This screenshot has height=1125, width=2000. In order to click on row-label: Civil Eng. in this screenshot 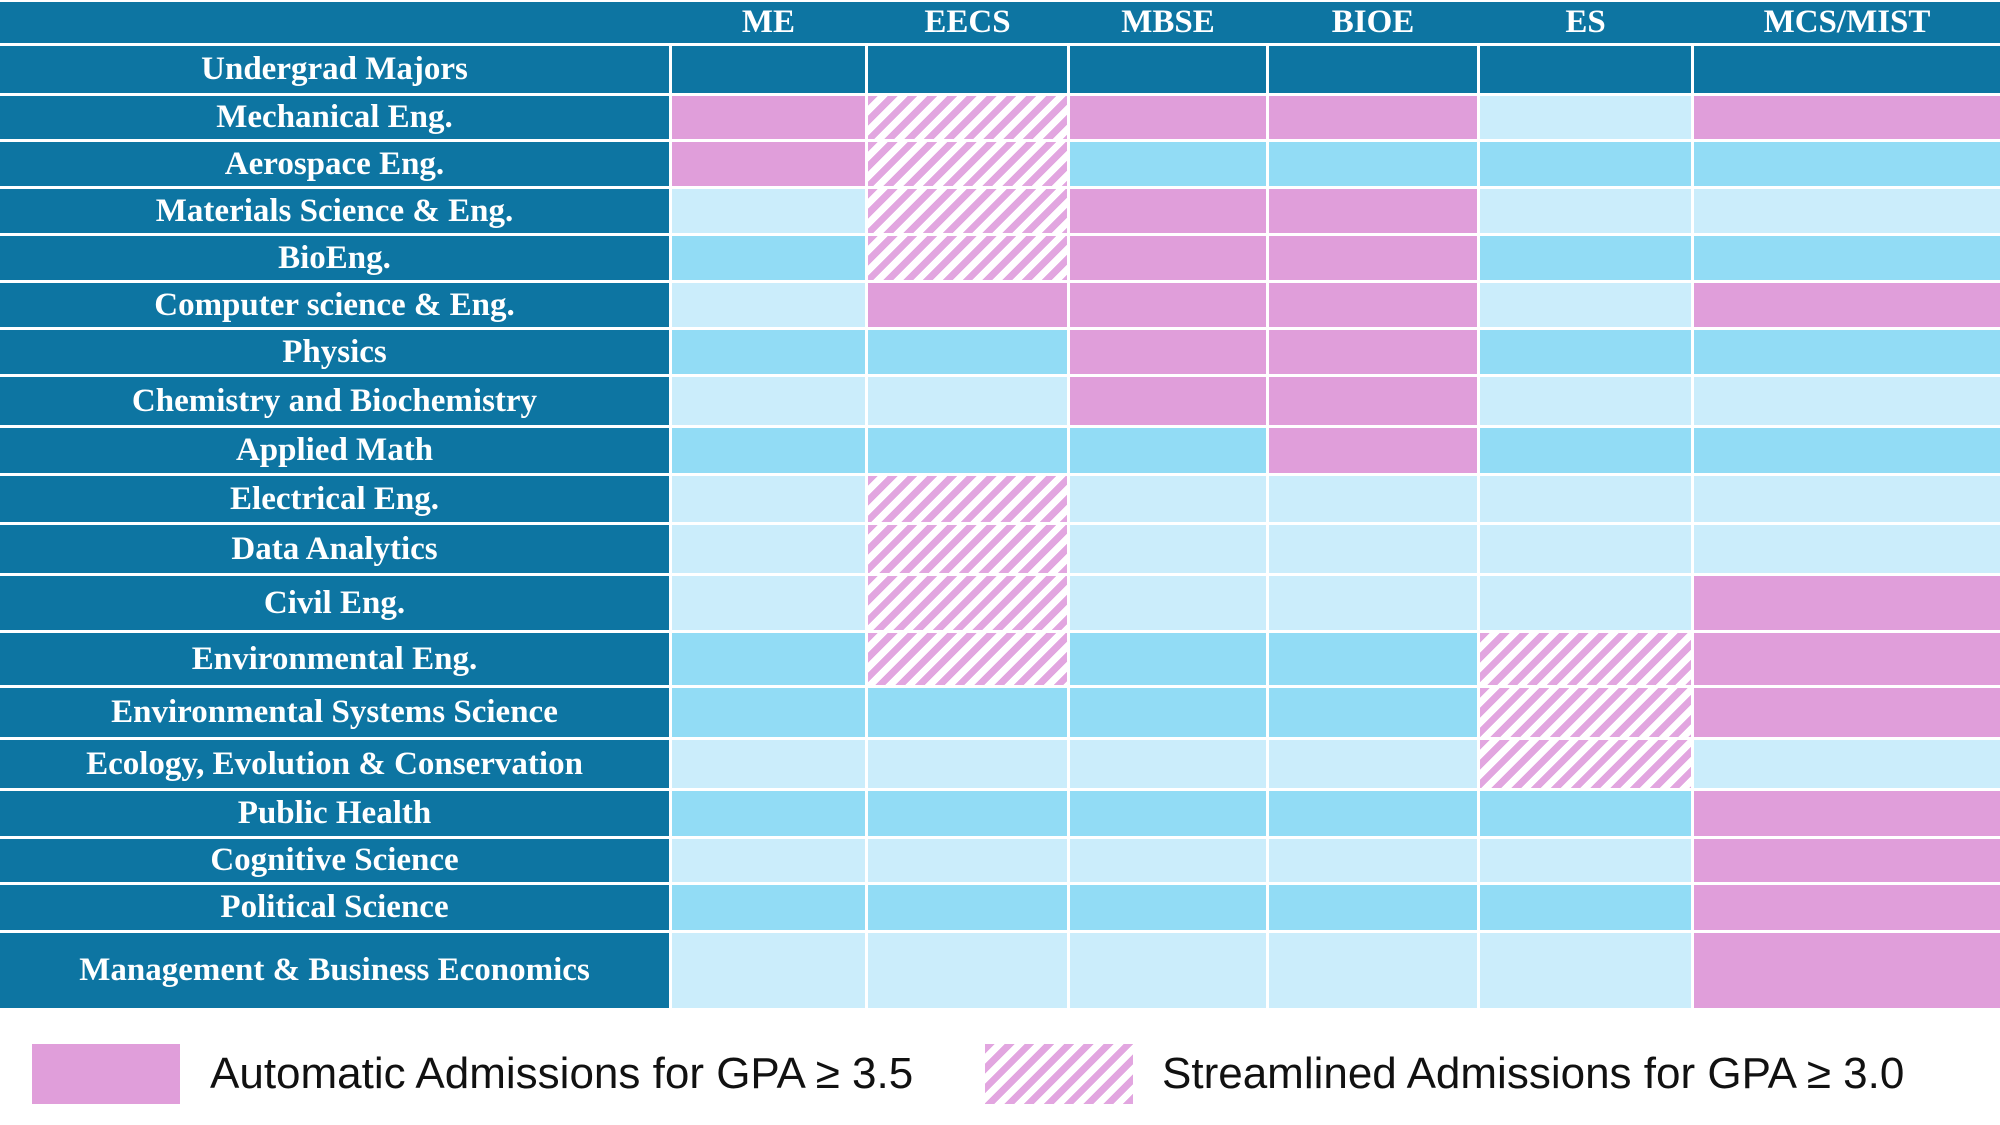, I will do `click(334, 603)`.